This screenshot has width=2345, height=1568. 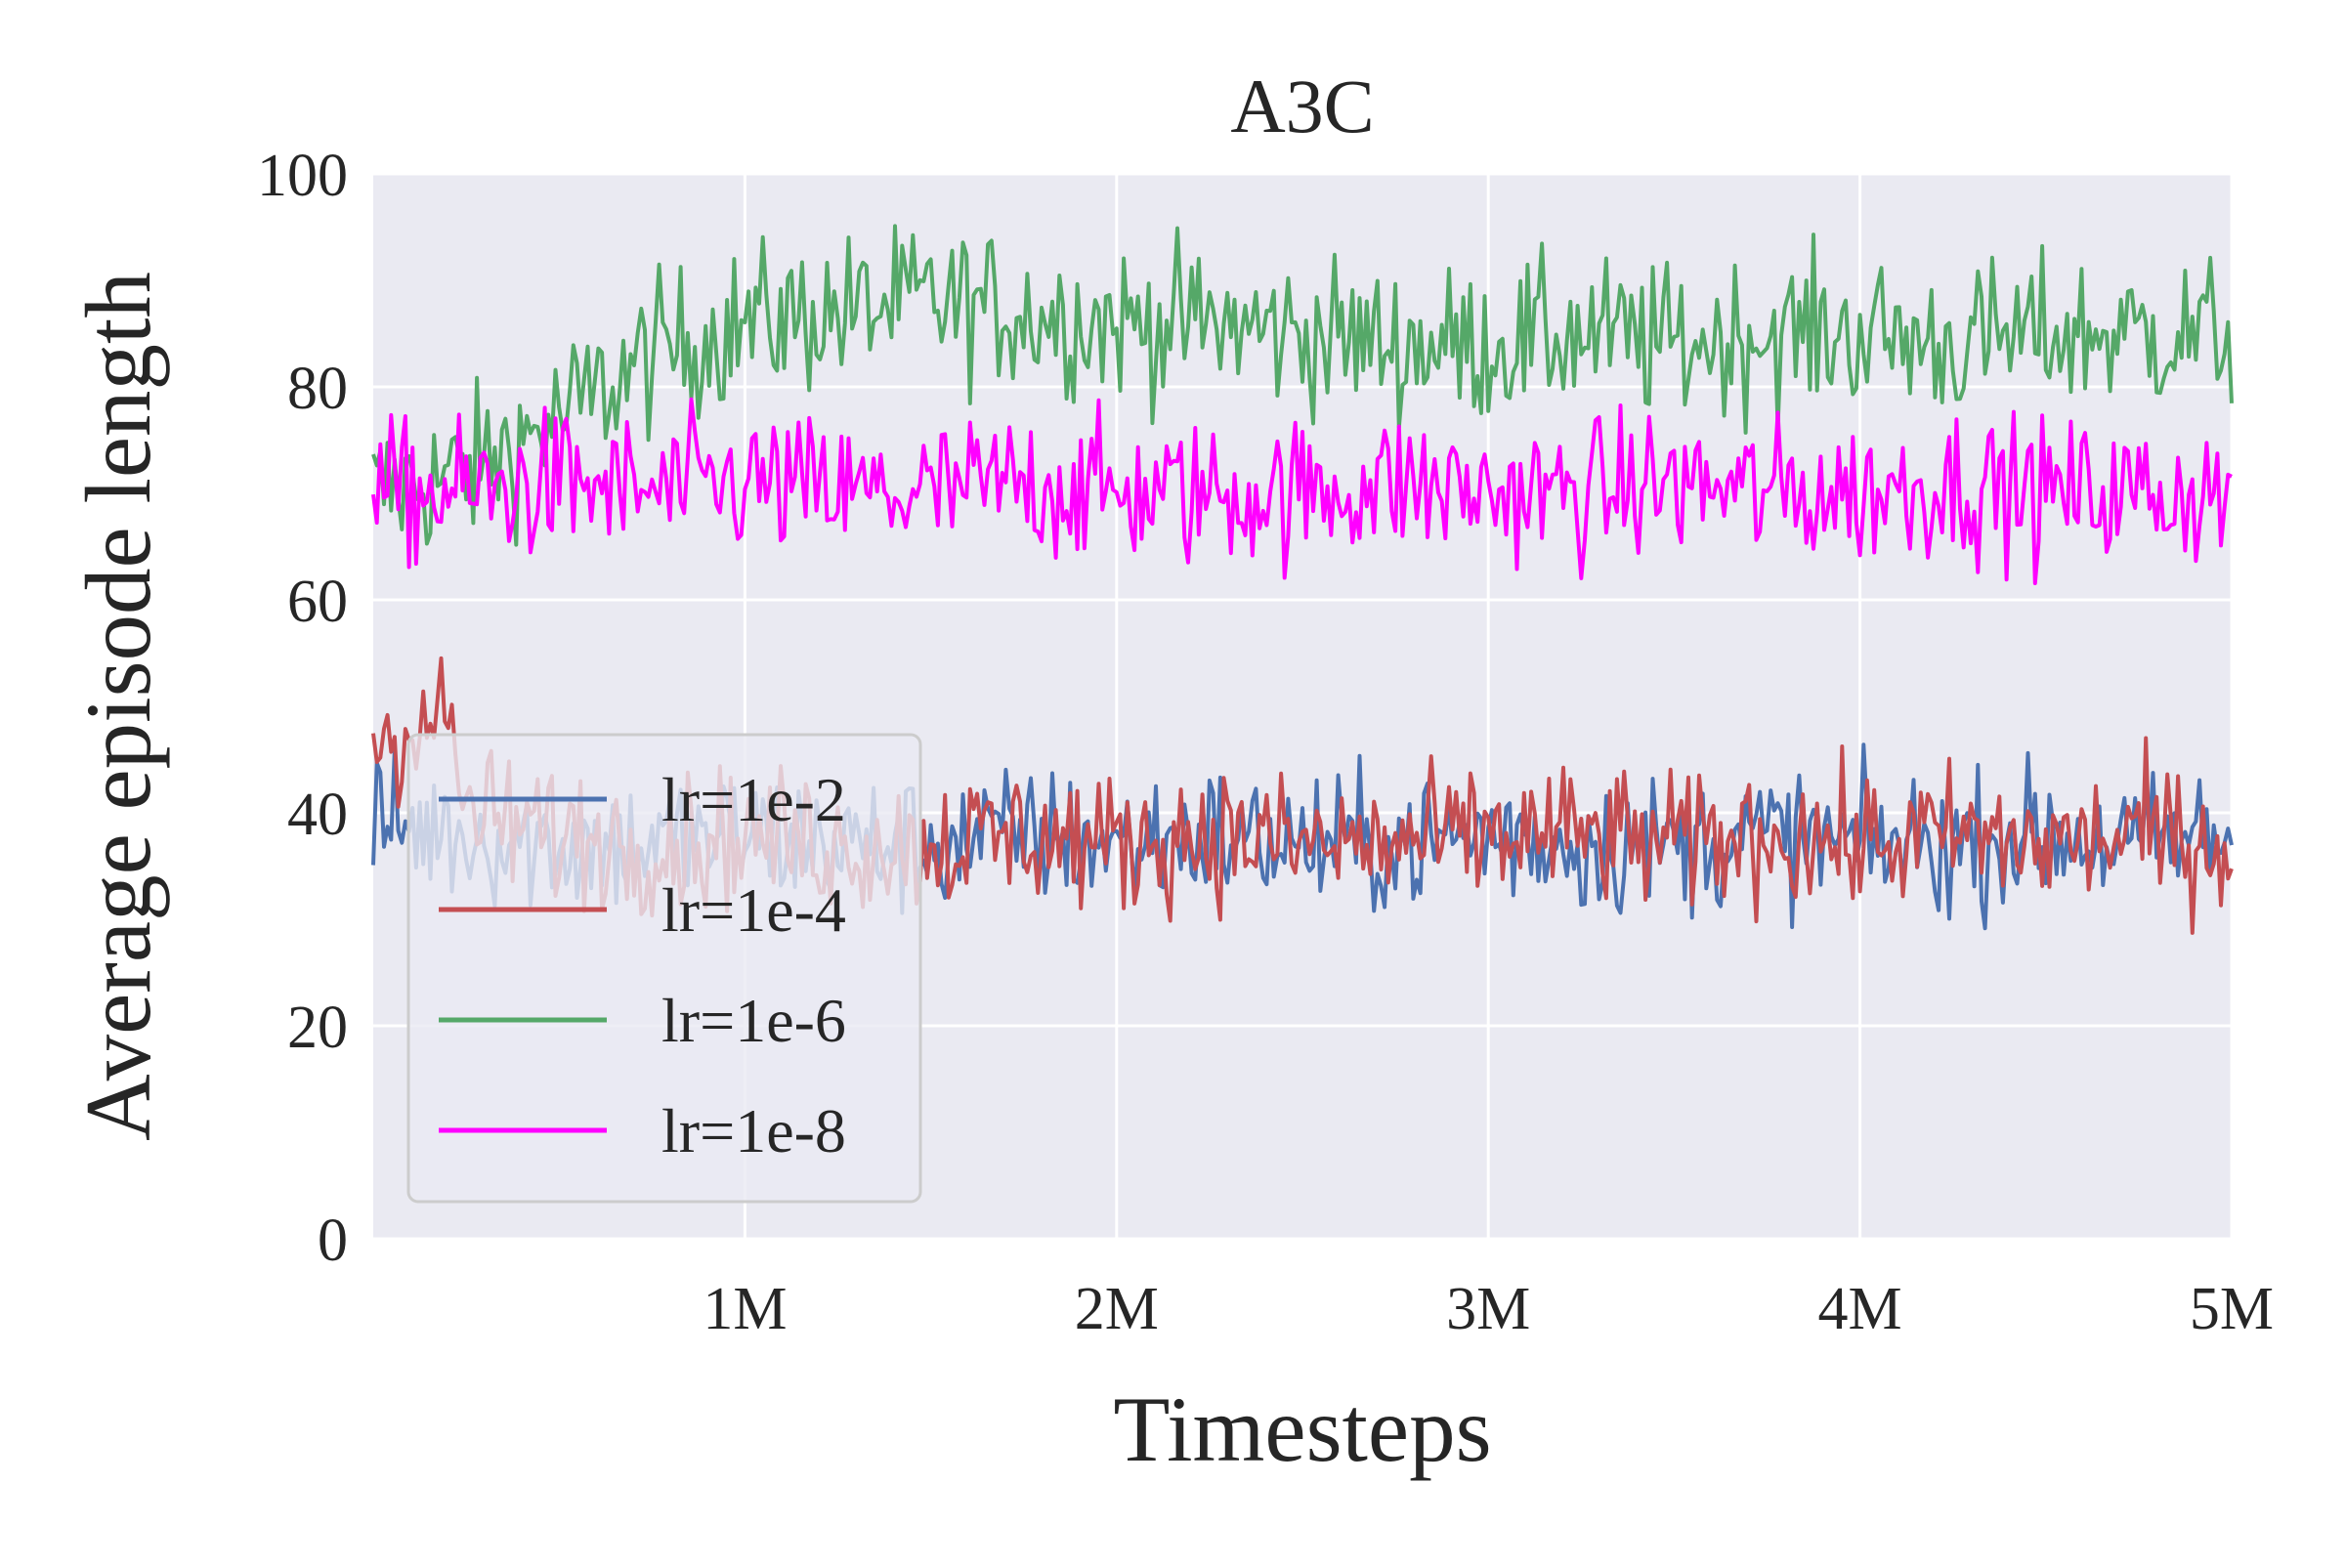 I want to click on legend-label: lr=1e-6, so click(x=753, y=1020).